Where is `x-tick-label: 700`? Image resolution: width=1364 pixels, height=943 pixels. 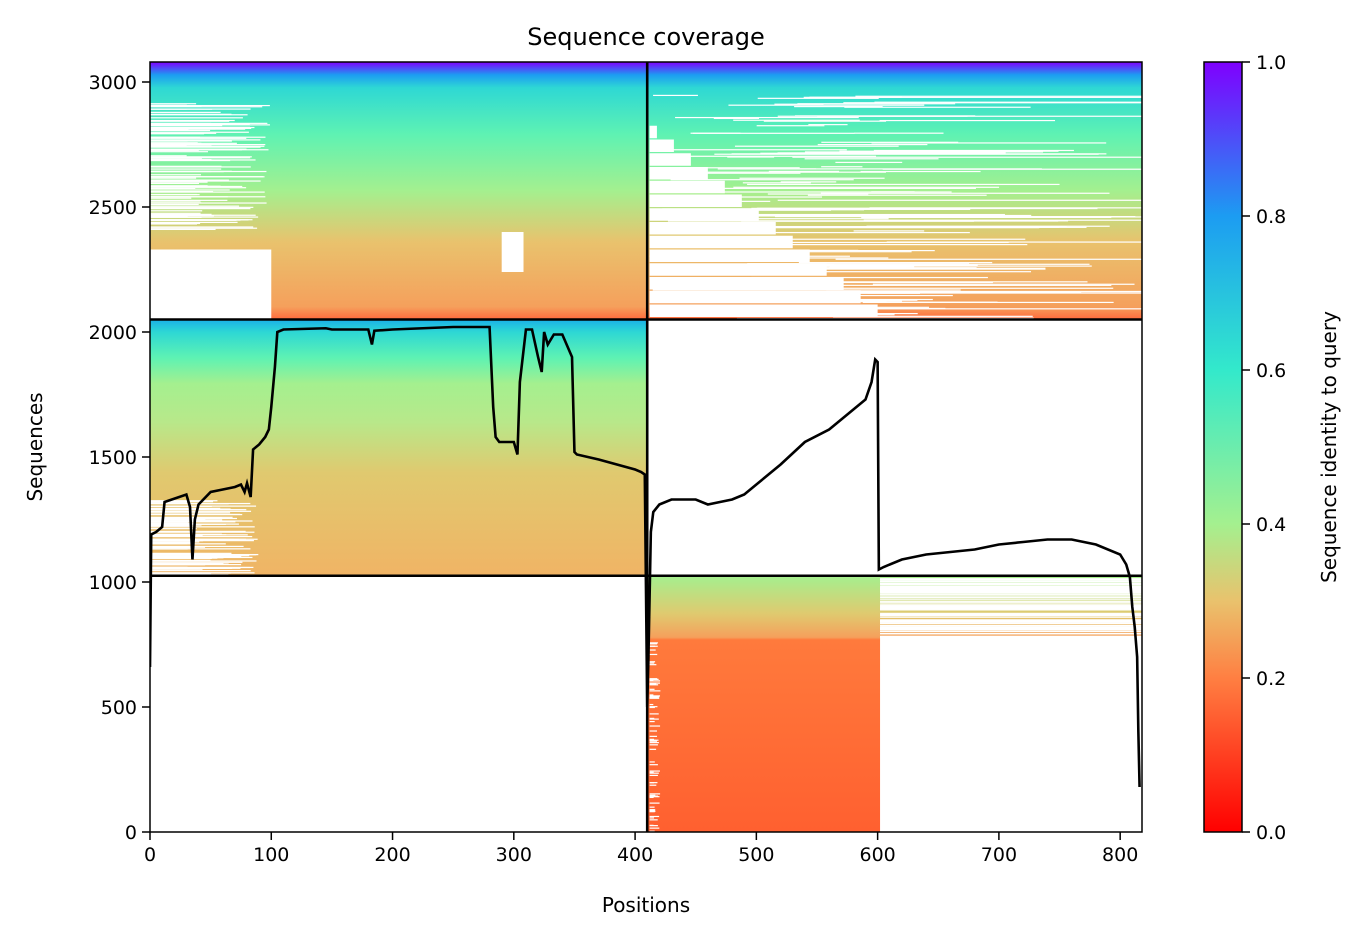 x-tick-label: 700 is located at coordinates (999, 855).